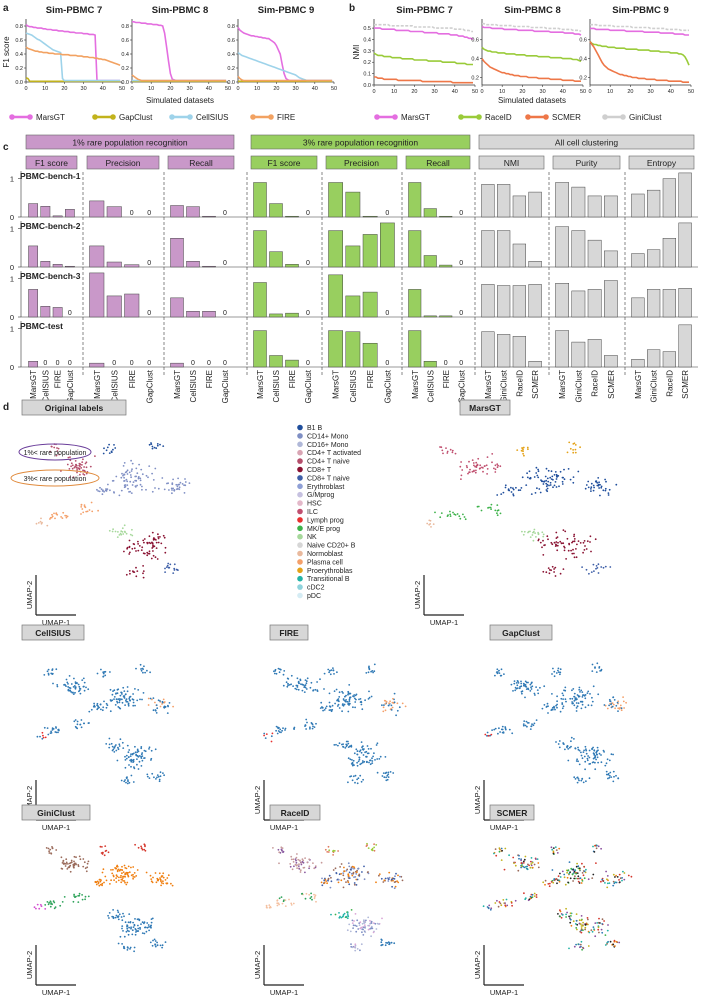  Describe the element at coordinates (190, 117) in the screenshot. I see `legend-marker-CellSIUS` at that location.